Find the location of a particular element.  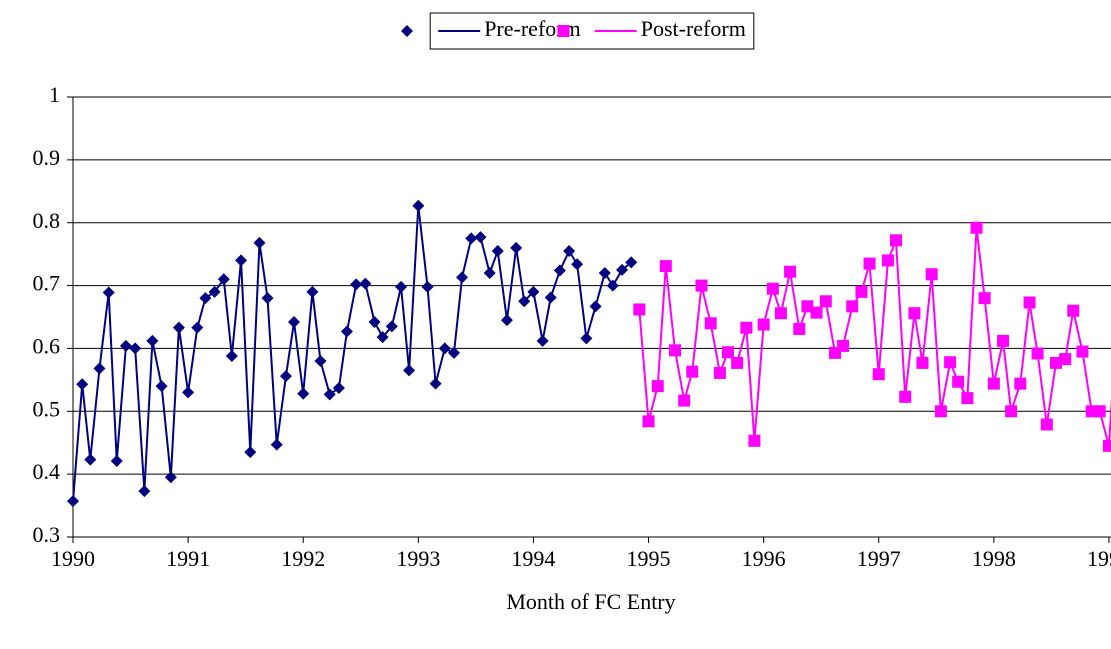

x-tick-label: 1995 is located at coordinates (649, 558).